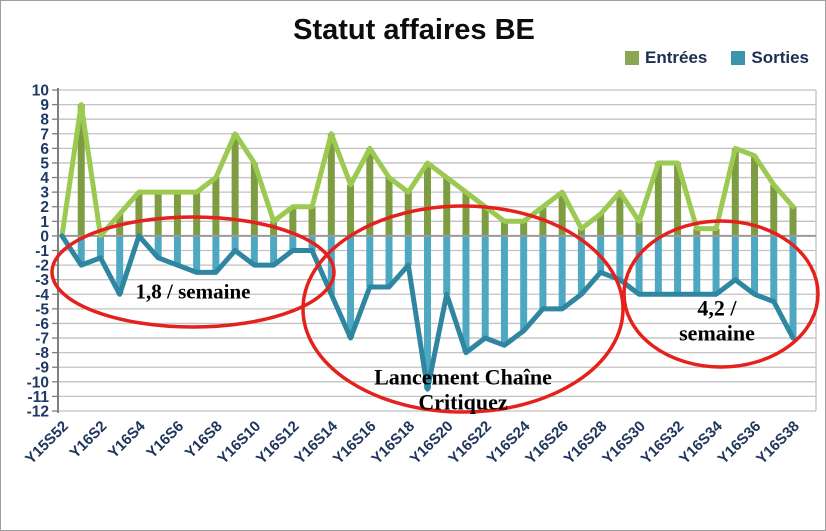 Image resolution: width=826 pixels, height=531 pixels. I want to click on y-tick-label: -4, so click(42, 295).